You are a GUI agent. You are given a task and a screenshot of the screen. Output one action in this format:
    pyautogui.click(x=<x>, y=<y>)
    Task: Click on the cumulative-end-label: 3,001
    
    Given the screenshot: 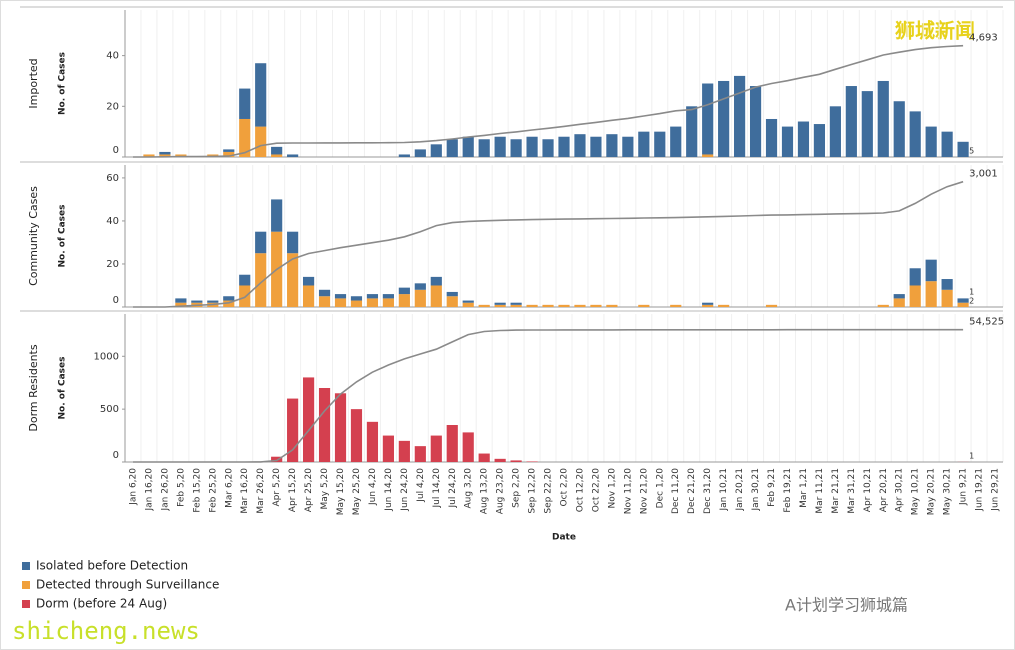 What is the action you would take?
    pyautogui.click(x=983, y=174)
    